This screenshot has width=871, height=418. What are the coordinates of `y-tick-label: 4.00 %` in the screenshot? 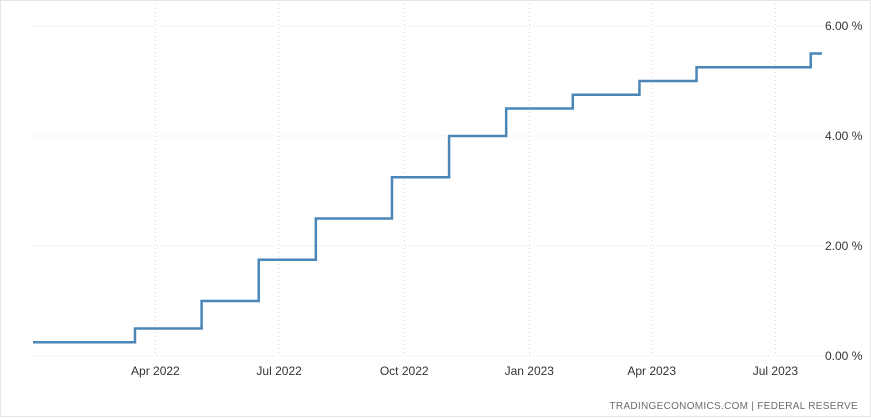 It's located at (844, 136).